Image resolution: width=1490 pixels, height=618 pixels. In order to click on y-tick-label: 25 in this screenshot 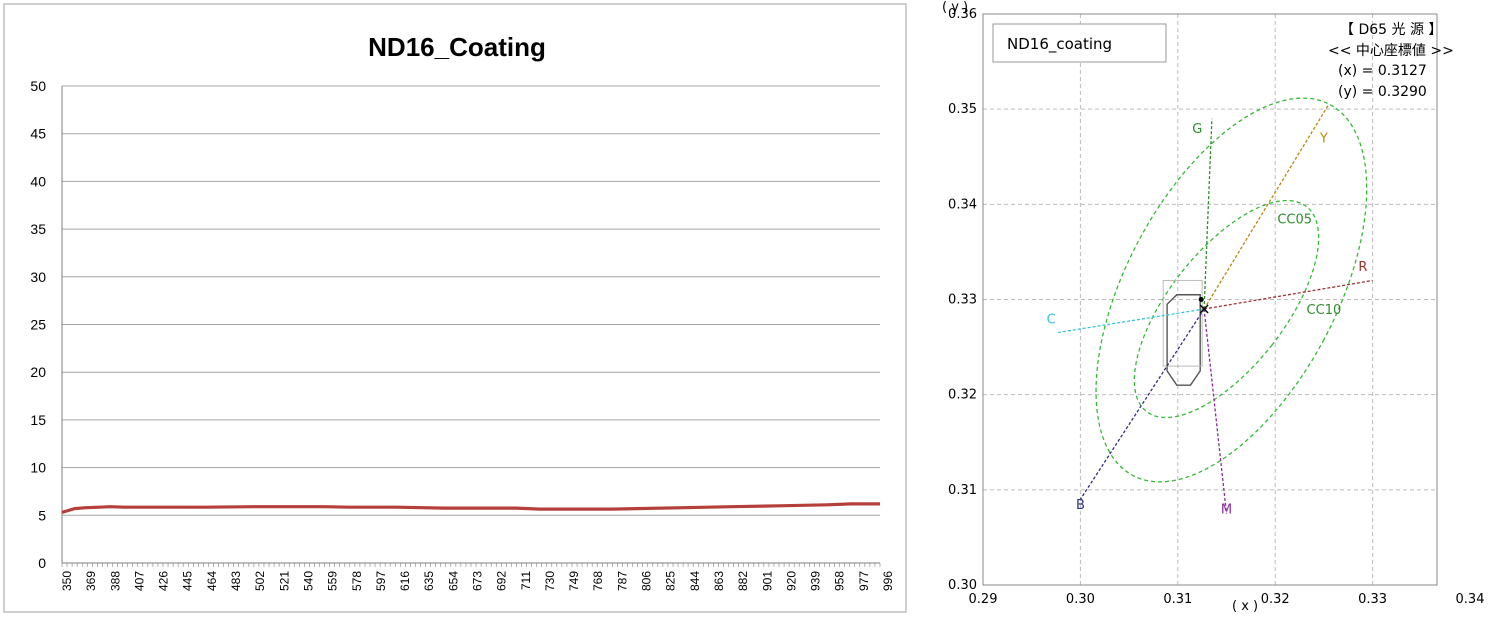, I will do `click(38, 325)`.